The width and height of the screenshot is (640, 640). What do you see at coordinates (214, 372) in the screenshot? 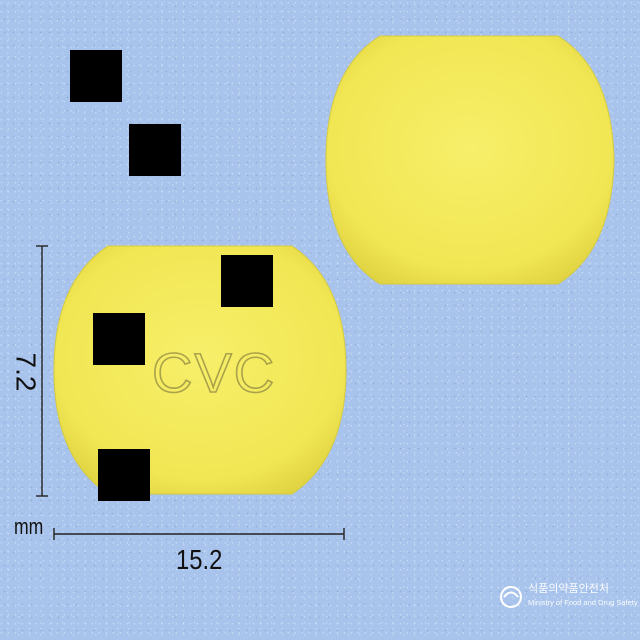
I see `tablet-imprint: CVC` at bounding box center [214, 372].